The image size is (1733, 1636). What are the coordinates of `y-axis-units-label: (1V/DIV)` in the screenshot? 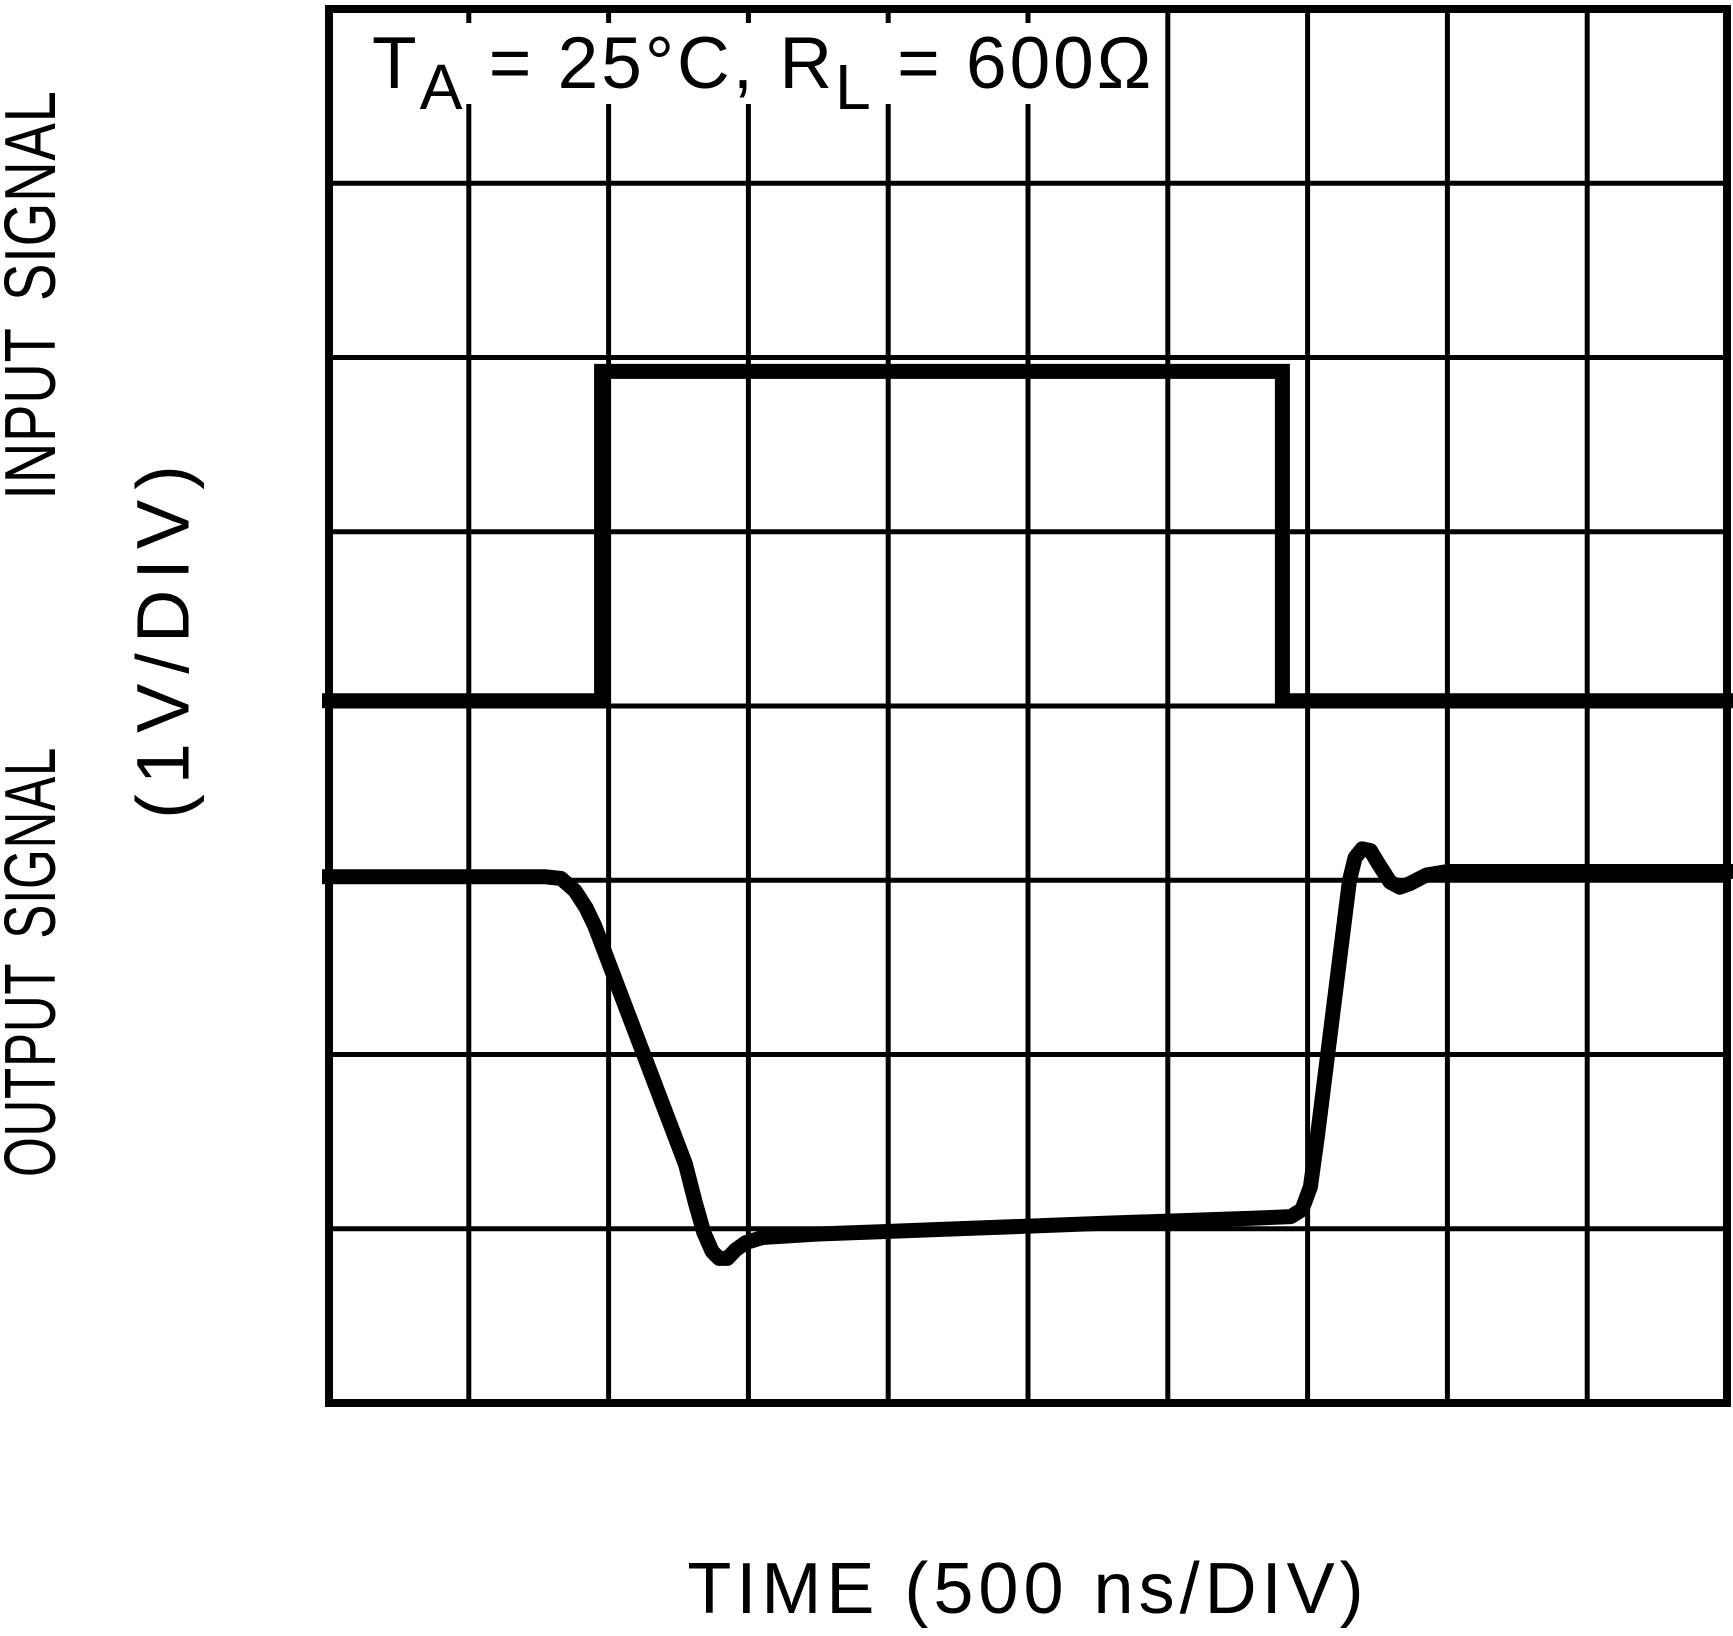 It's located at (163, 637).